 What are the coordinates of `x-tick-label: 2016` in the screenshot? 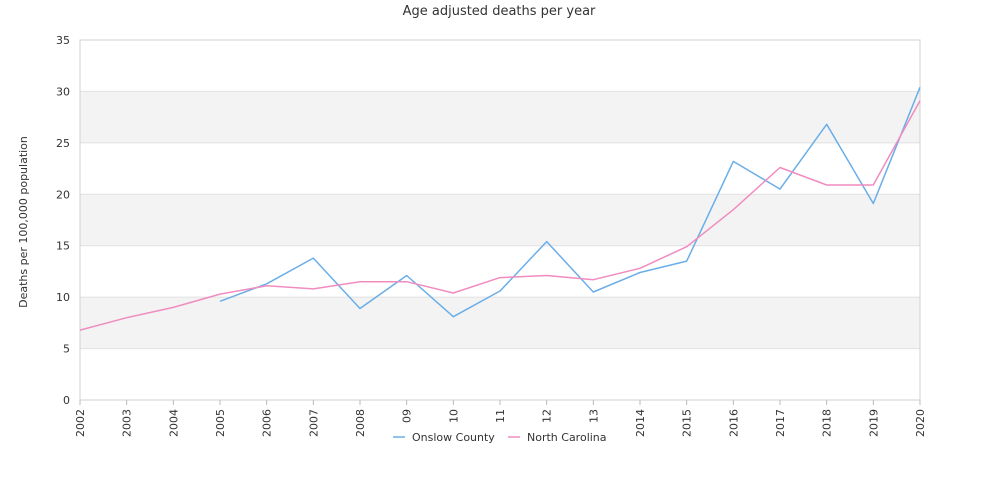 It's located at (733, 423).